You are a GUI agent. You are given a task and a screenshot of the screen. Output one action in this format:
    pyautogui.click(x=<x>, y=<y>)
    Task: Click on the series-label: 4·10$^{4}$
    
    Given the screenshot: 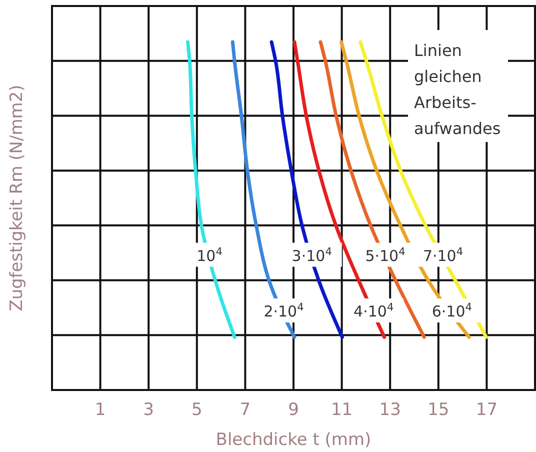 What is the action you would take?
    pyautogui.click(x=374, y=310)
    